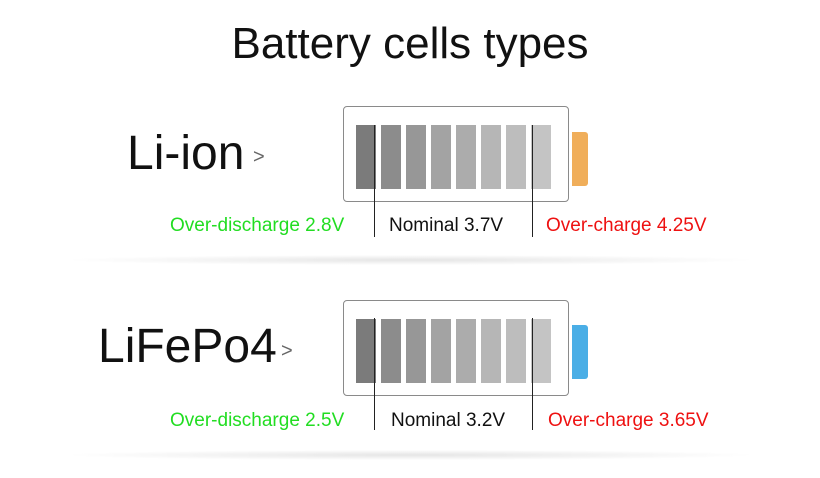  Describe the element at coordinates (187, 346) in the screenshot. I see `battery-type-name: LiFePo4` at that location.